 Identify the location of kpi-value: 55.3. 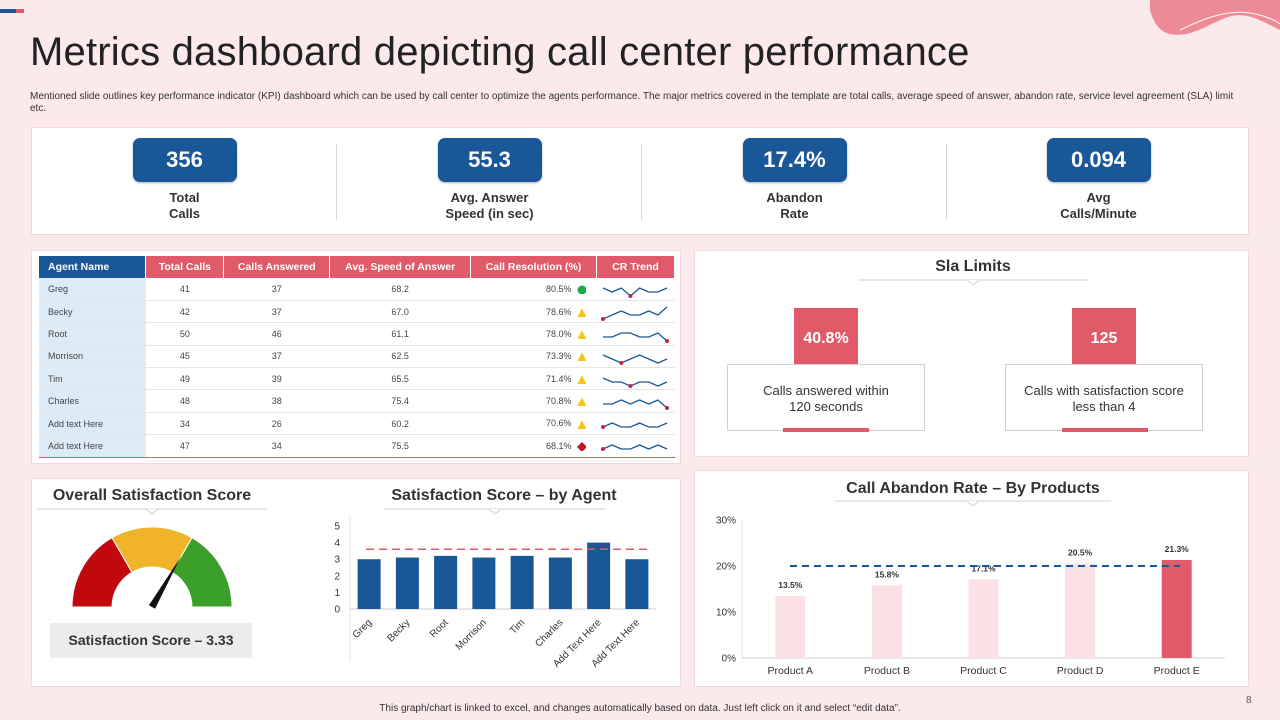
(489, 160).